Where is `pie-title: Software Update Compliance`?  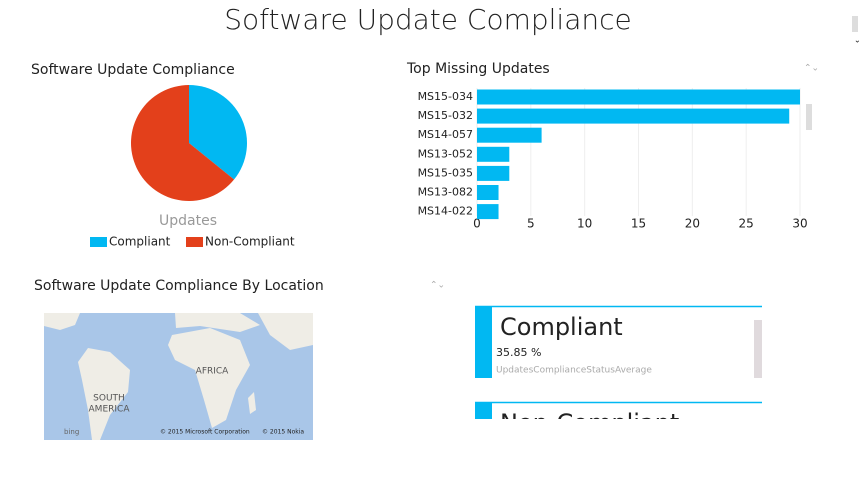
pie-title: Software Update Compliance is located at coordinates (133, 70).